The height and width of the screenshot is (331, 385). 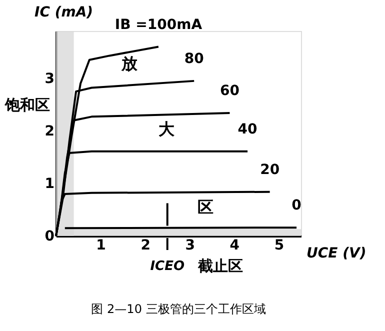 What do you see at coordinates (101, 246) in the screenshot?
I see `x-tick-label: 1` at bounding box center [101, 246].